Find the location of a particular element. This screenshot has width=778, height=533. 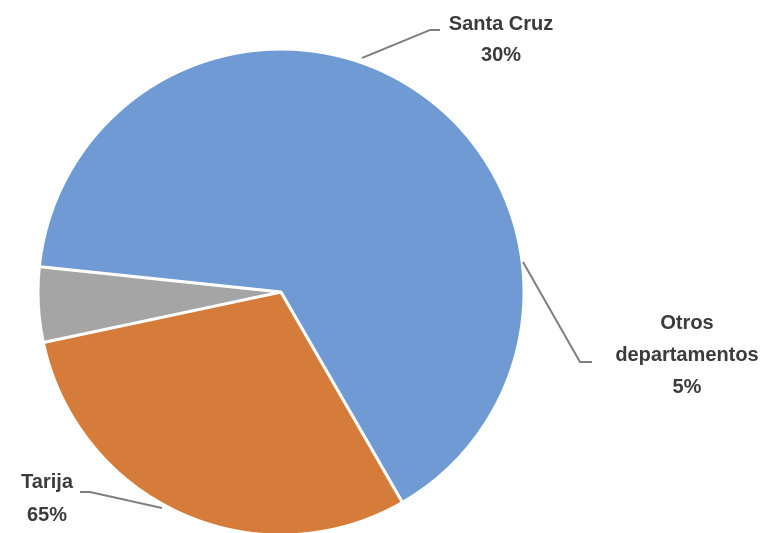

slice-label-tarija: Tarija is located at coordinates (47, 482).